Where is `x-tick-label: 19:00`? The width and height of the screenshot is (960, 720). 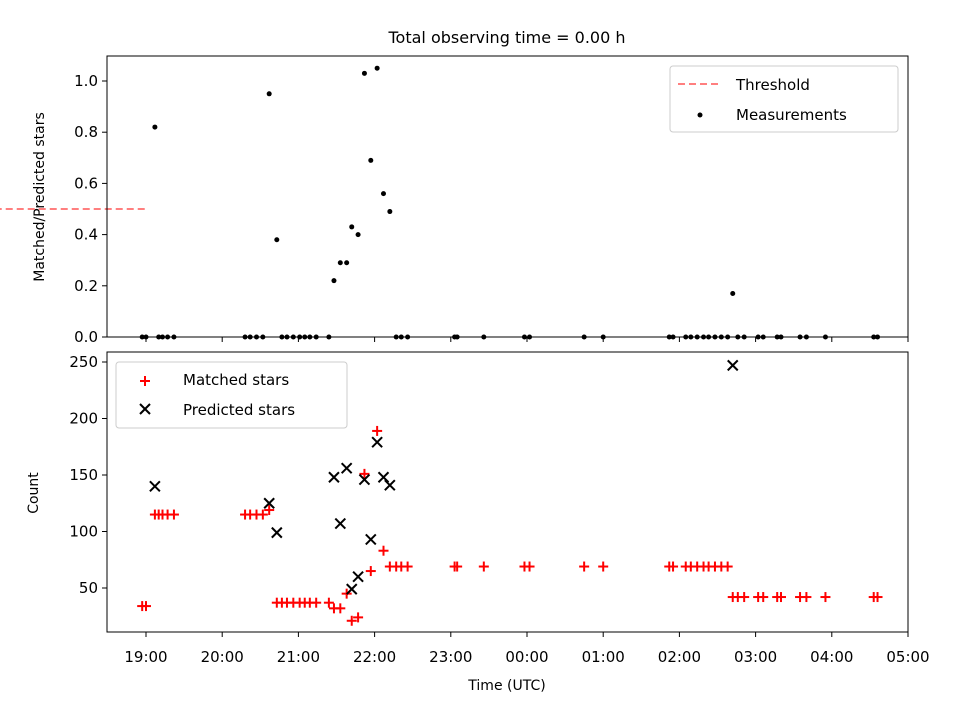
x-tick-label: 19:00 is located at coordinates (145, 657).